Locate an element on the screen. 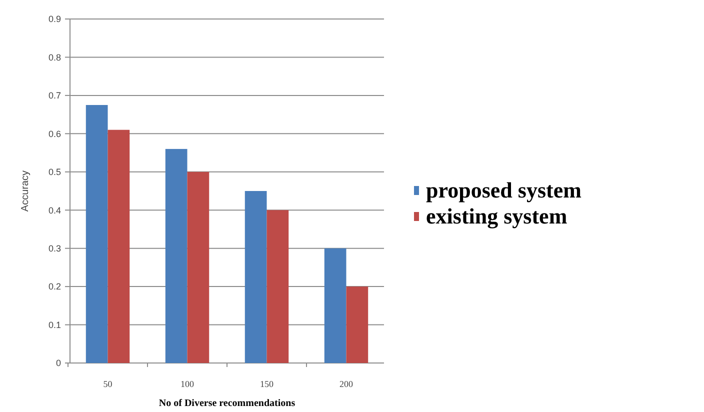 Image resolution: width=704 pixels, height=412 pixels. y-tick-label: 0.6 is located at coordinates (54, 133).